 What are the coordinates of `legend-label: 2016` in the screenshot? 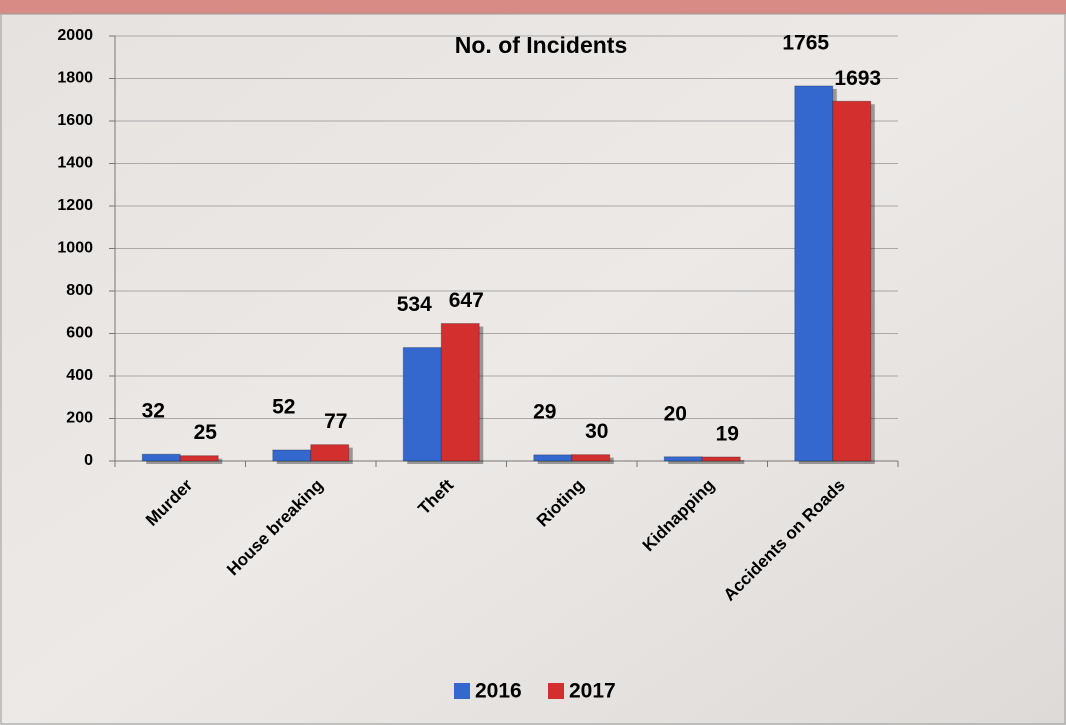 It's located at (498, 691).